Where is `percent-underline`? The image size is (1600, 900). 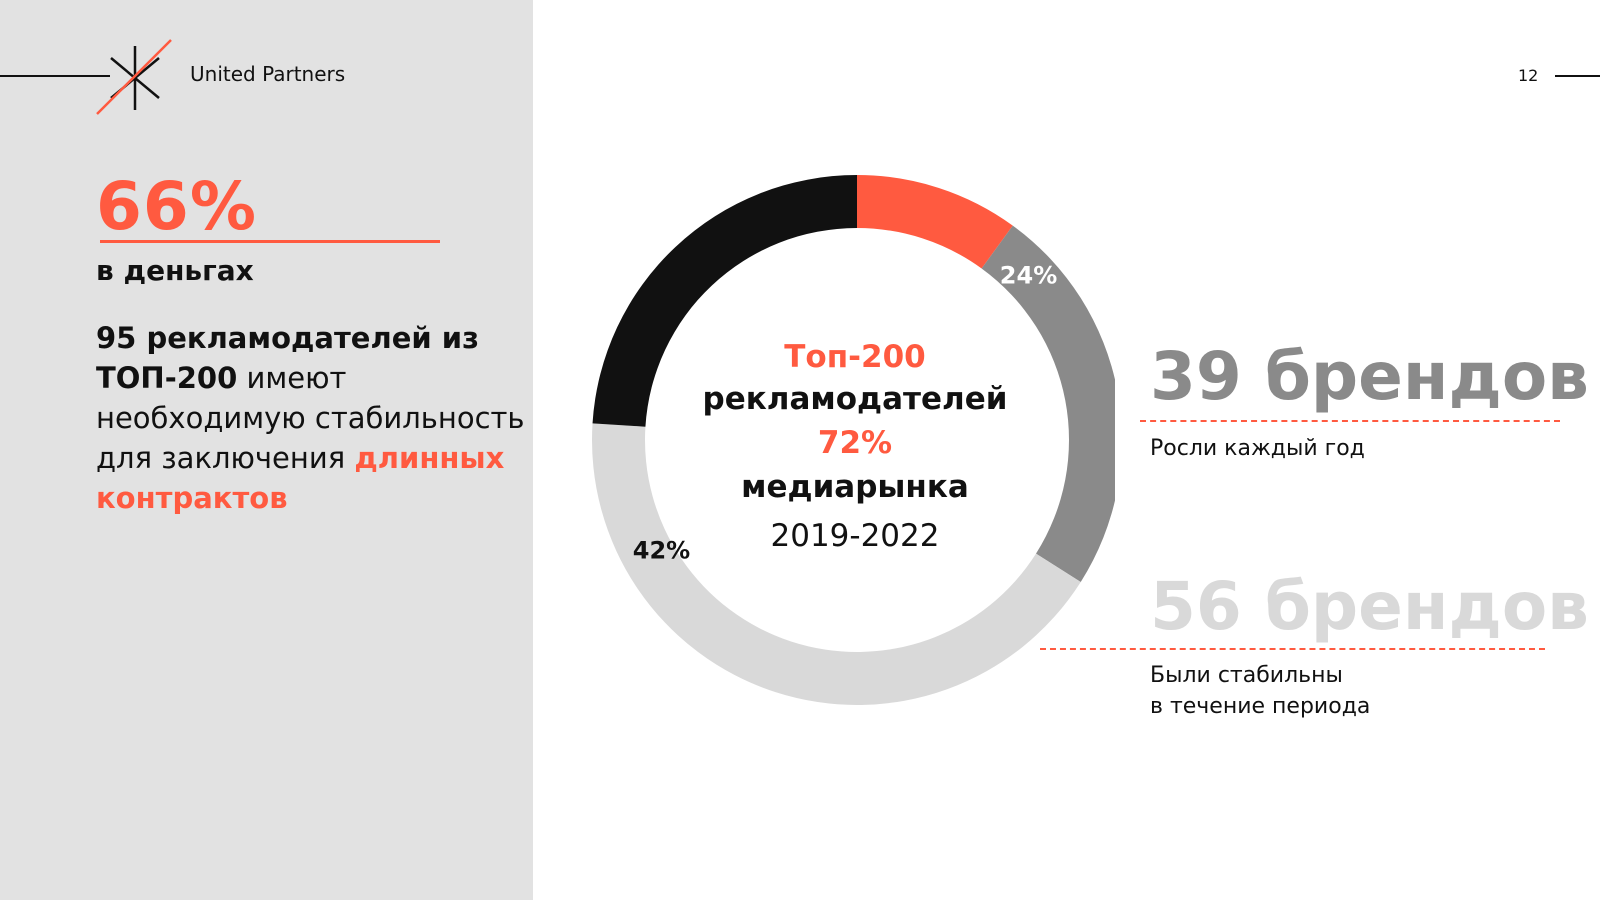
percent-underline is located at coordinates (270, 241).